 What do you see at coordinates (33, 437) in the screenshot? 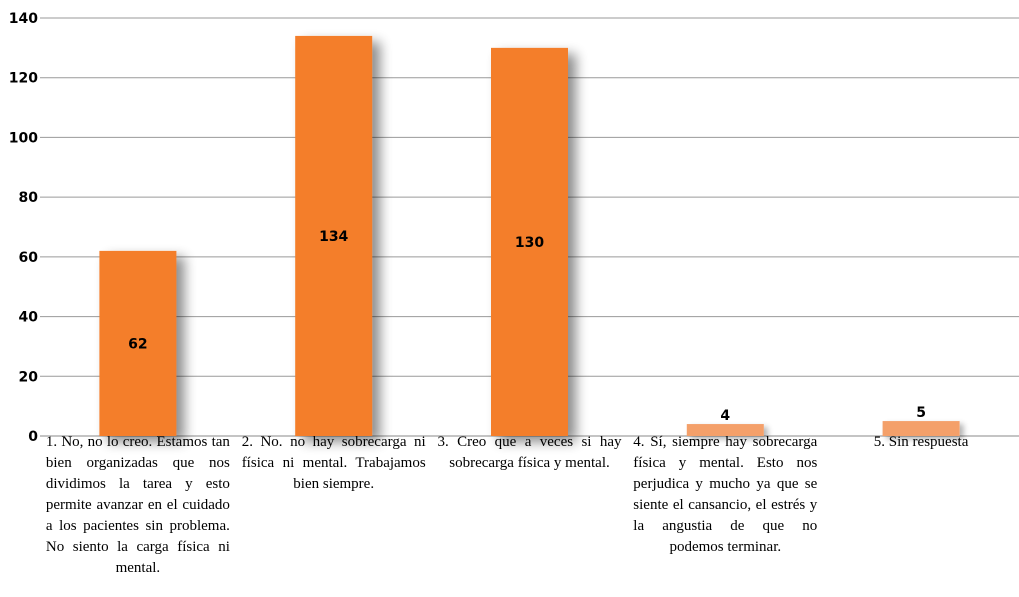
I see `y-tick-label: 0` at bounding box center [33, 437].